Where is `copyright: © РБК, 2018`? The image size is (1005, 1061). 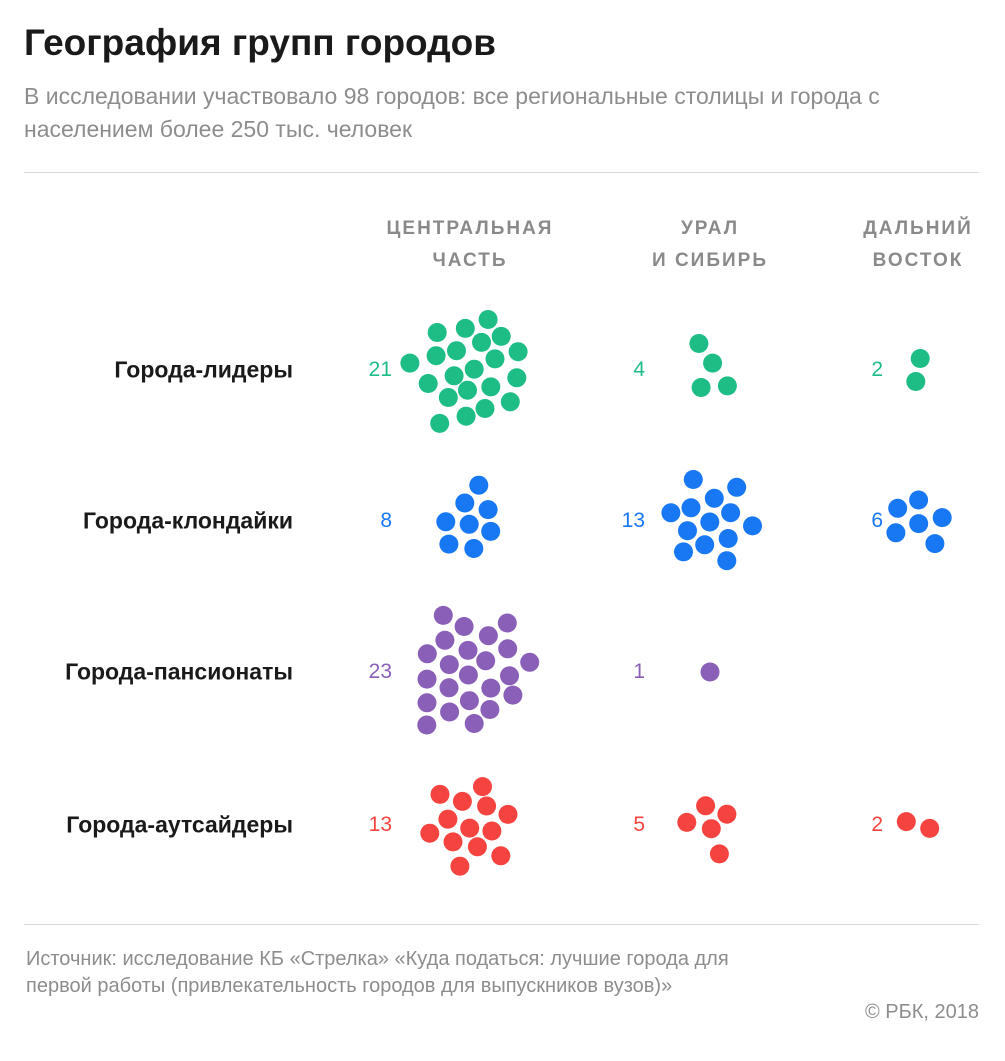 copyright: © РБК, 2018 is located at coordinates (921, 1012).